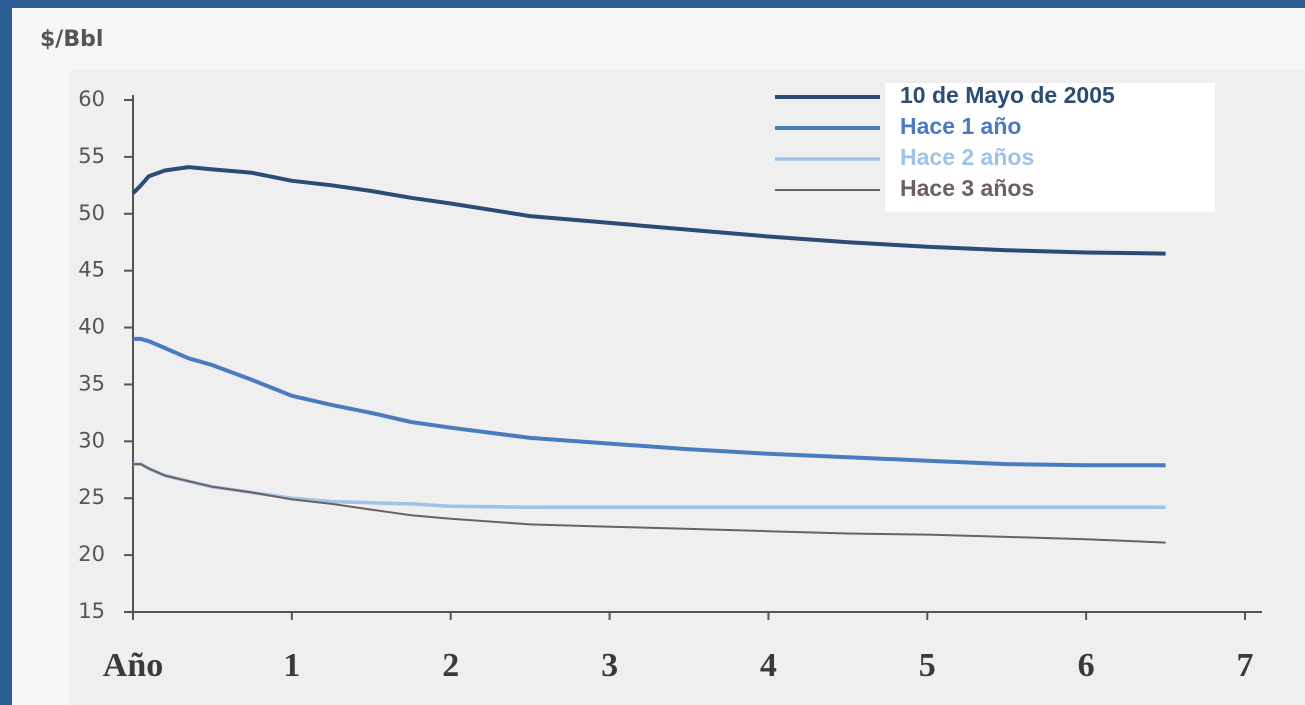 The width and height of the screenshot is (1305, 705). Describe the element at coordinates (1050, 147) in the screenshot. I see `legend-box` at that location.